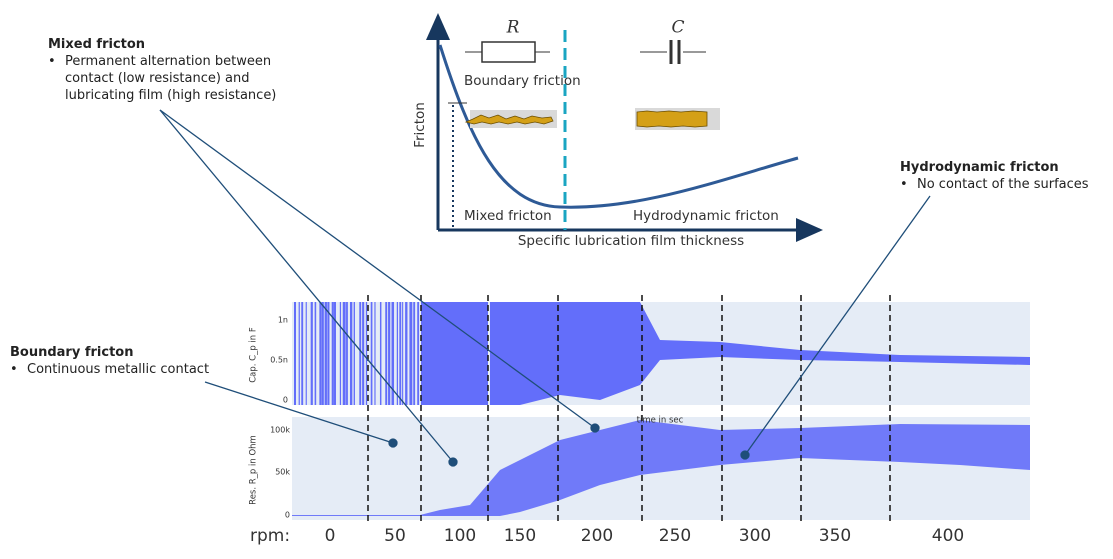 The width and height of the screenshot is (1113, 559). I want to click on y-tick-label: 50k, so click(282, 472).